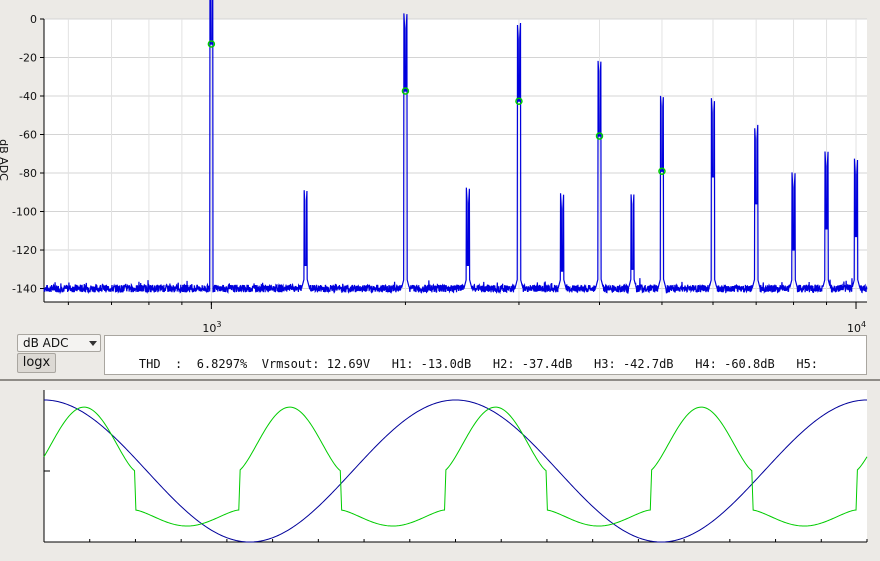 Image resolution: width=880 pixels, height=561 pixels. What do you see at coordinates (211, 327) in the screenshot?
I see `x-tick-label: 10³` at bounding box center [211, 327].